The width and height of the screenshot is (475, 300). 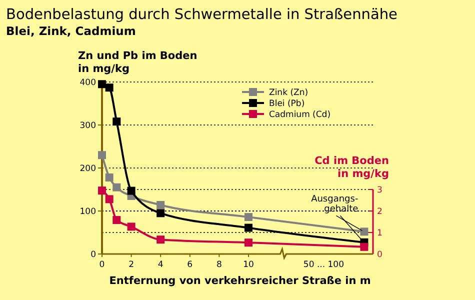 What do you see at coordinates (71, 31) in the screenshot?
I see `chart-subtitle: Blei, Zink, Cadmium` at bounding box center [71, 31].